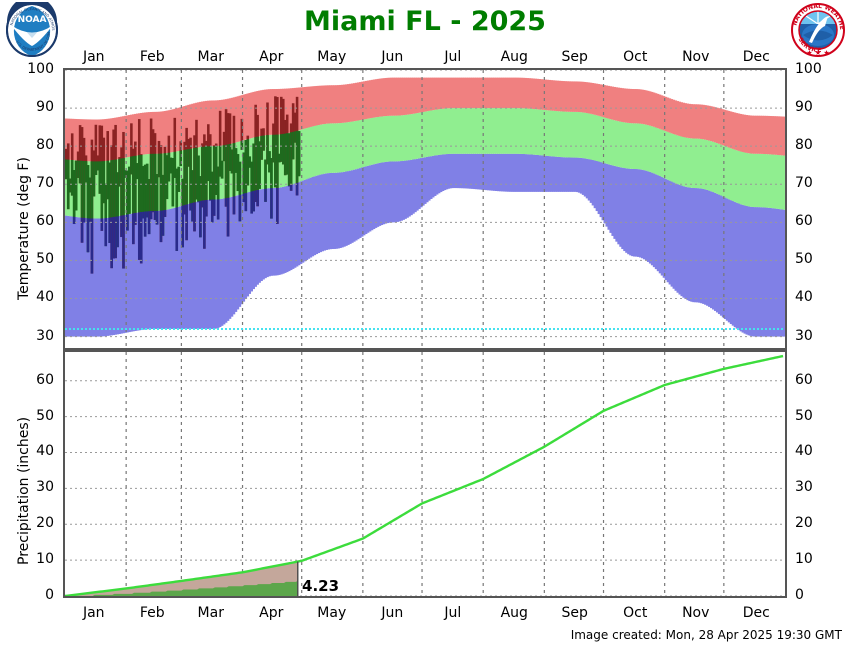  I want to click on precip-to-date-annotation: 4.23, so click(321, 585).